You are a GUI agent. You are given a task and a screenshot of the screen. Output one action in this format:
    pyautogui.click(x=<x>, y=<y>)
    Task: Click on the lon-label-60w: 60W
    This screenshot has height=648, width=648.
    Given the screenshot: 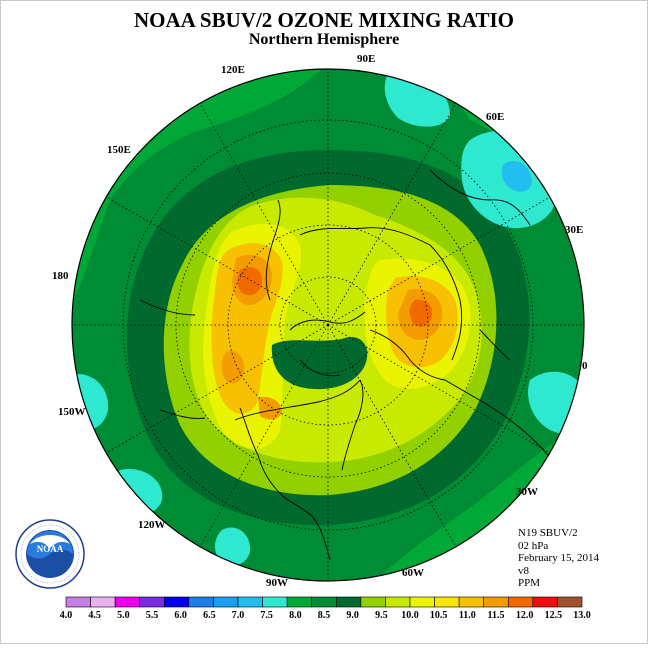 What is the action you would take?
    pyautogui.click(x=413, y=573)
    